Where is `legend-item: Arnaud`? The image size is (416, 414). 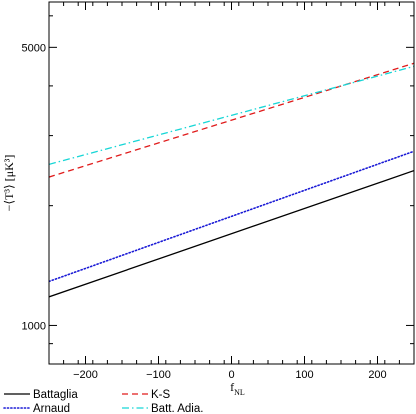 legend-item: Arnaud is located at coordinates (36, 408).